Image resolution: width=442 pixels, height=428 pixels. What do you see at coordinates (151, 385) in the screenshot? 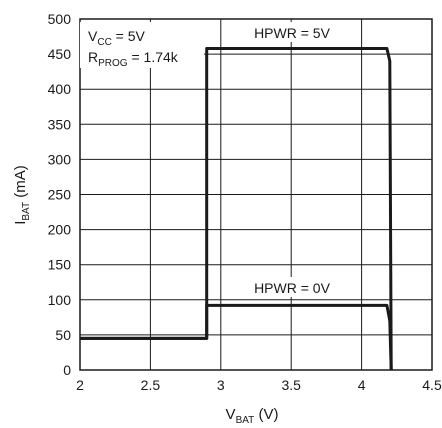
I see `x-tick-label: 2.5` at bounding box center [151, 385].